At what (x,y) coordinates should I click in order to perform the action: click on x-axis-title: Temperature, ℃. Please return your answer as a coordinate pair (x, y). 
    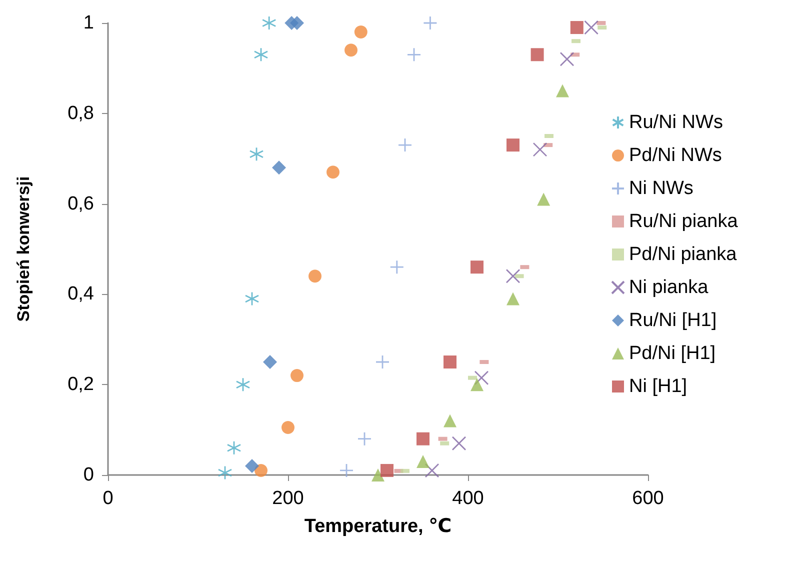
    Looking at the image, I should click on (378, 526).